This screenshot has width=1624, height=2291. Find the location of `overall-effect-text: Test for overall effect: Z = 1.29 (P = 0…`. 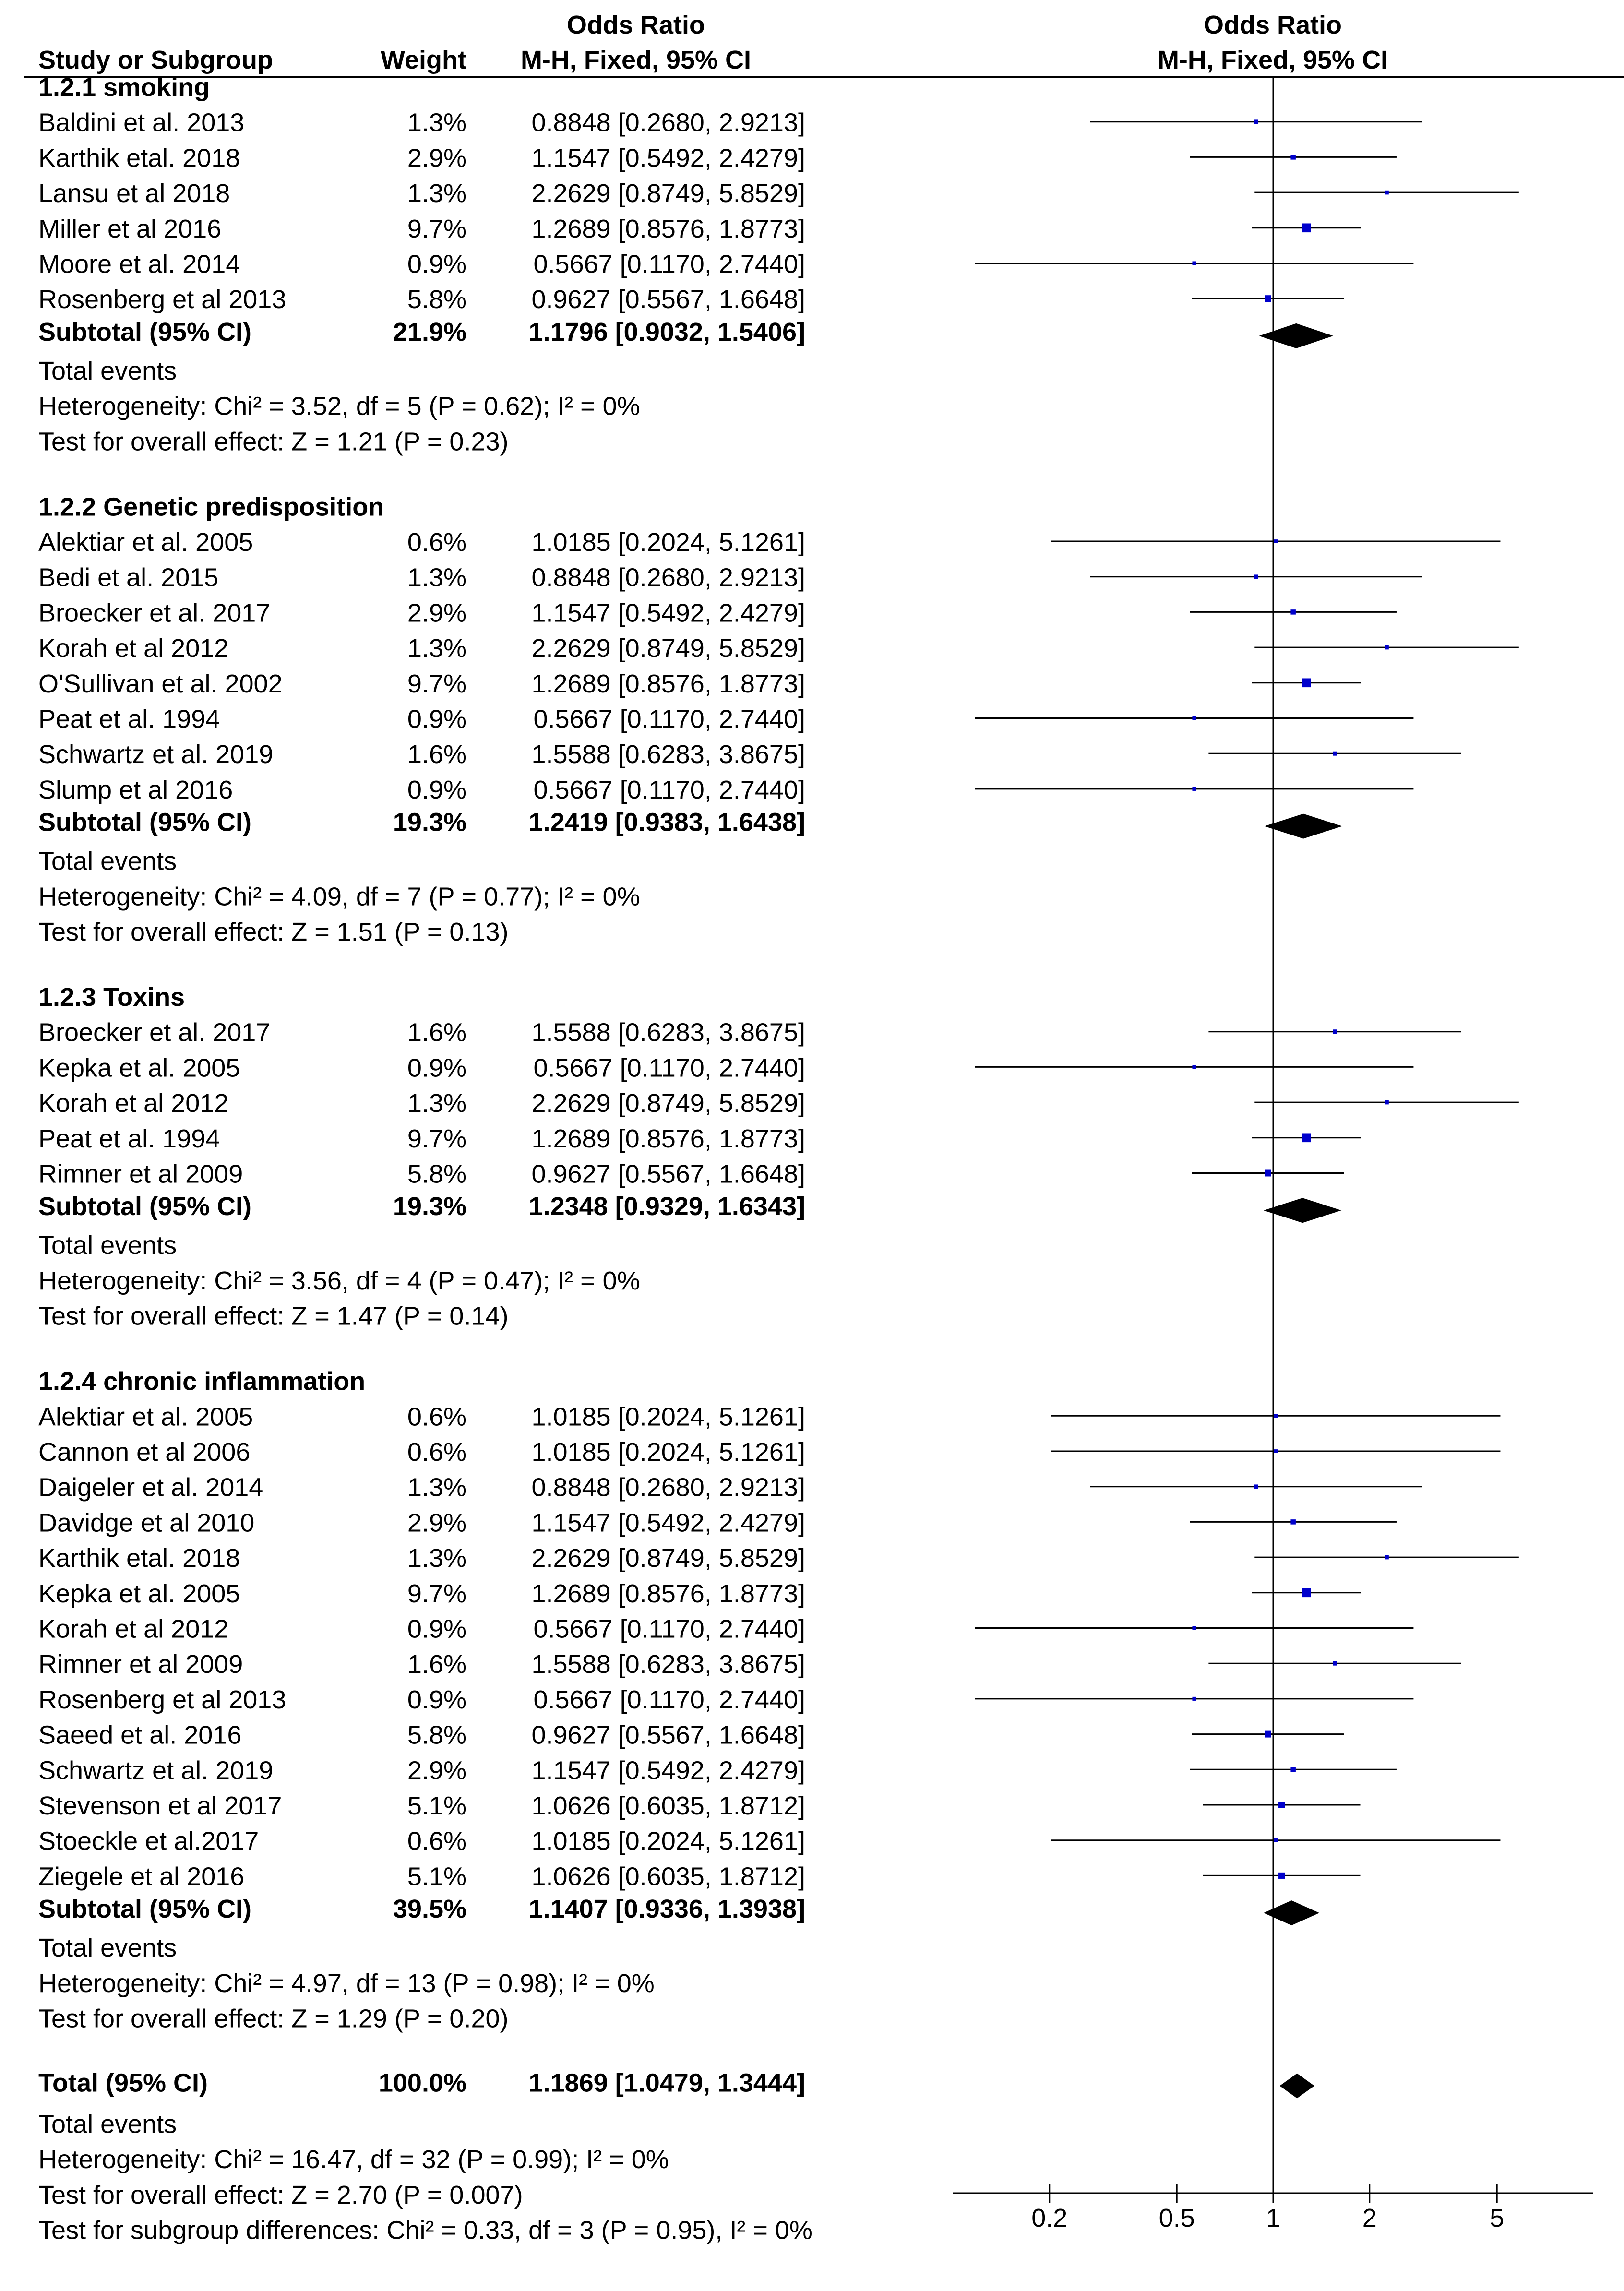

overall-effect-text: Test for overall effect: Z = 1.29 (P = 0… is located at coordinates (273, 2019).